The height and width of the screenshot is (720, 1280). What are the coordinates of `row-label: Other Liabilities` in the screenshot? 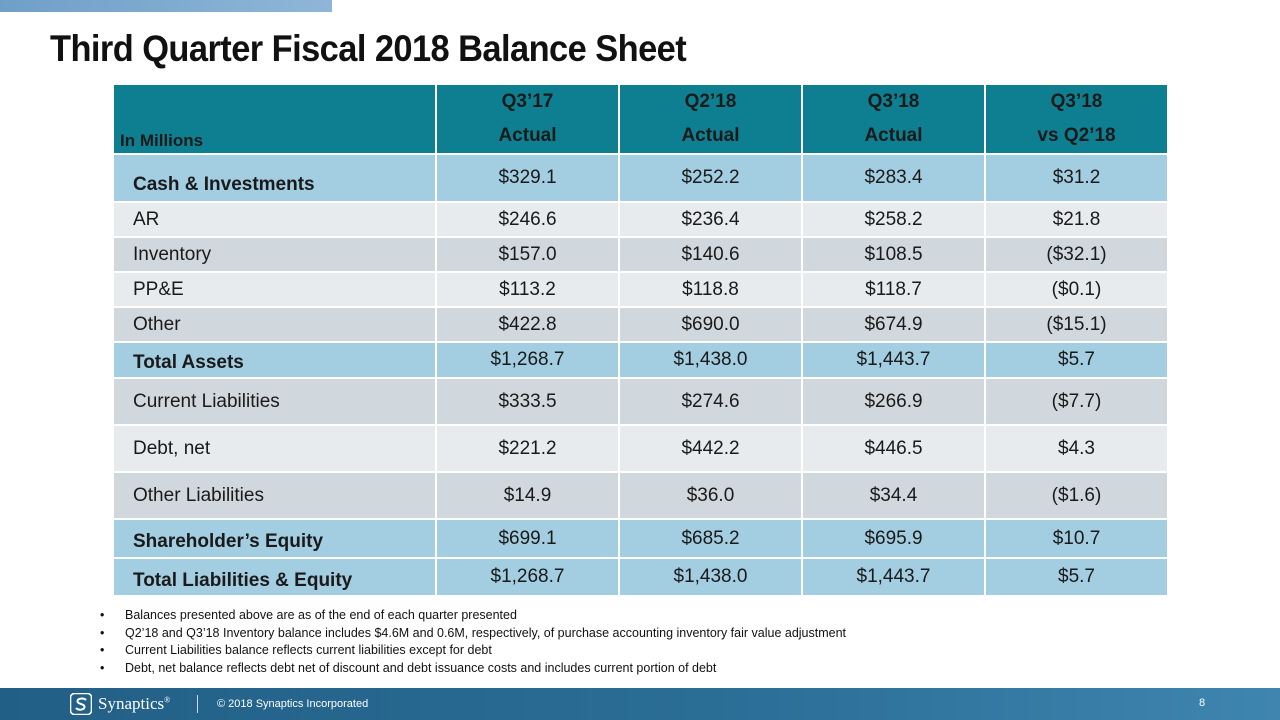 It's located at (274, 495).